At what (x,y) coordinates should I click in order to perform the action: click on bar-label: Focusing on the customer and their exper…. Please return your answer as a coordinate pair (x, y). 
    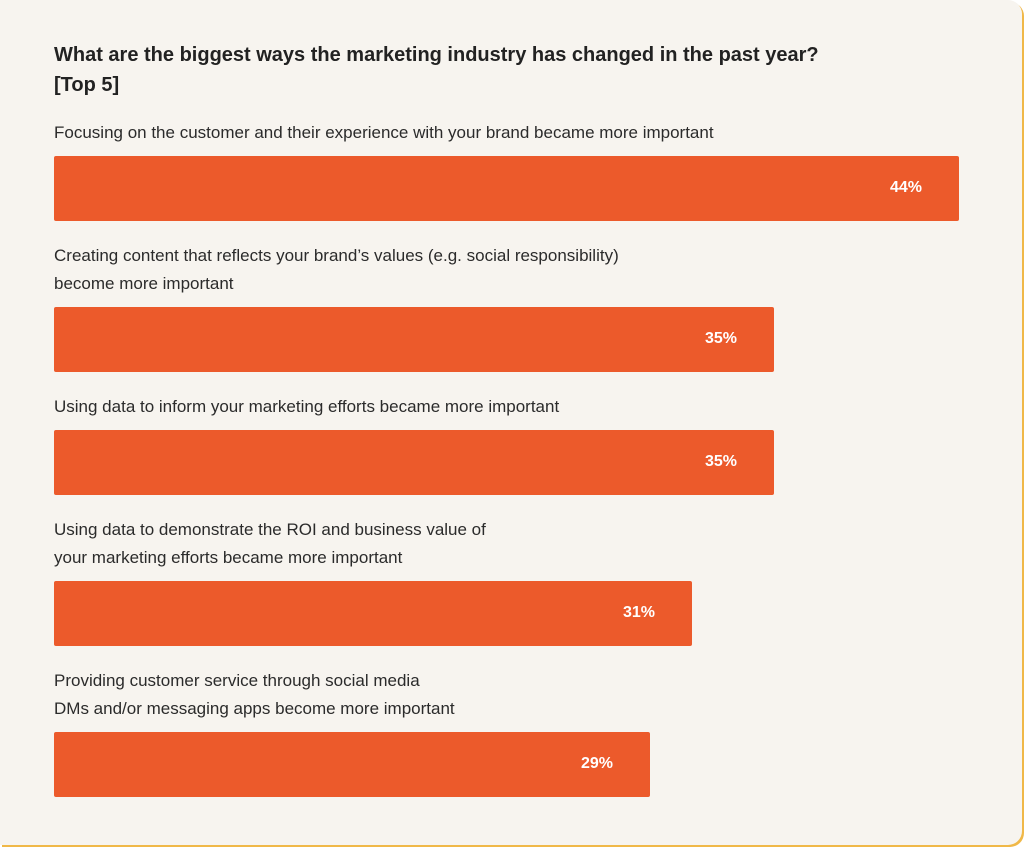
    Looking at the image, I should click on (434, 133).